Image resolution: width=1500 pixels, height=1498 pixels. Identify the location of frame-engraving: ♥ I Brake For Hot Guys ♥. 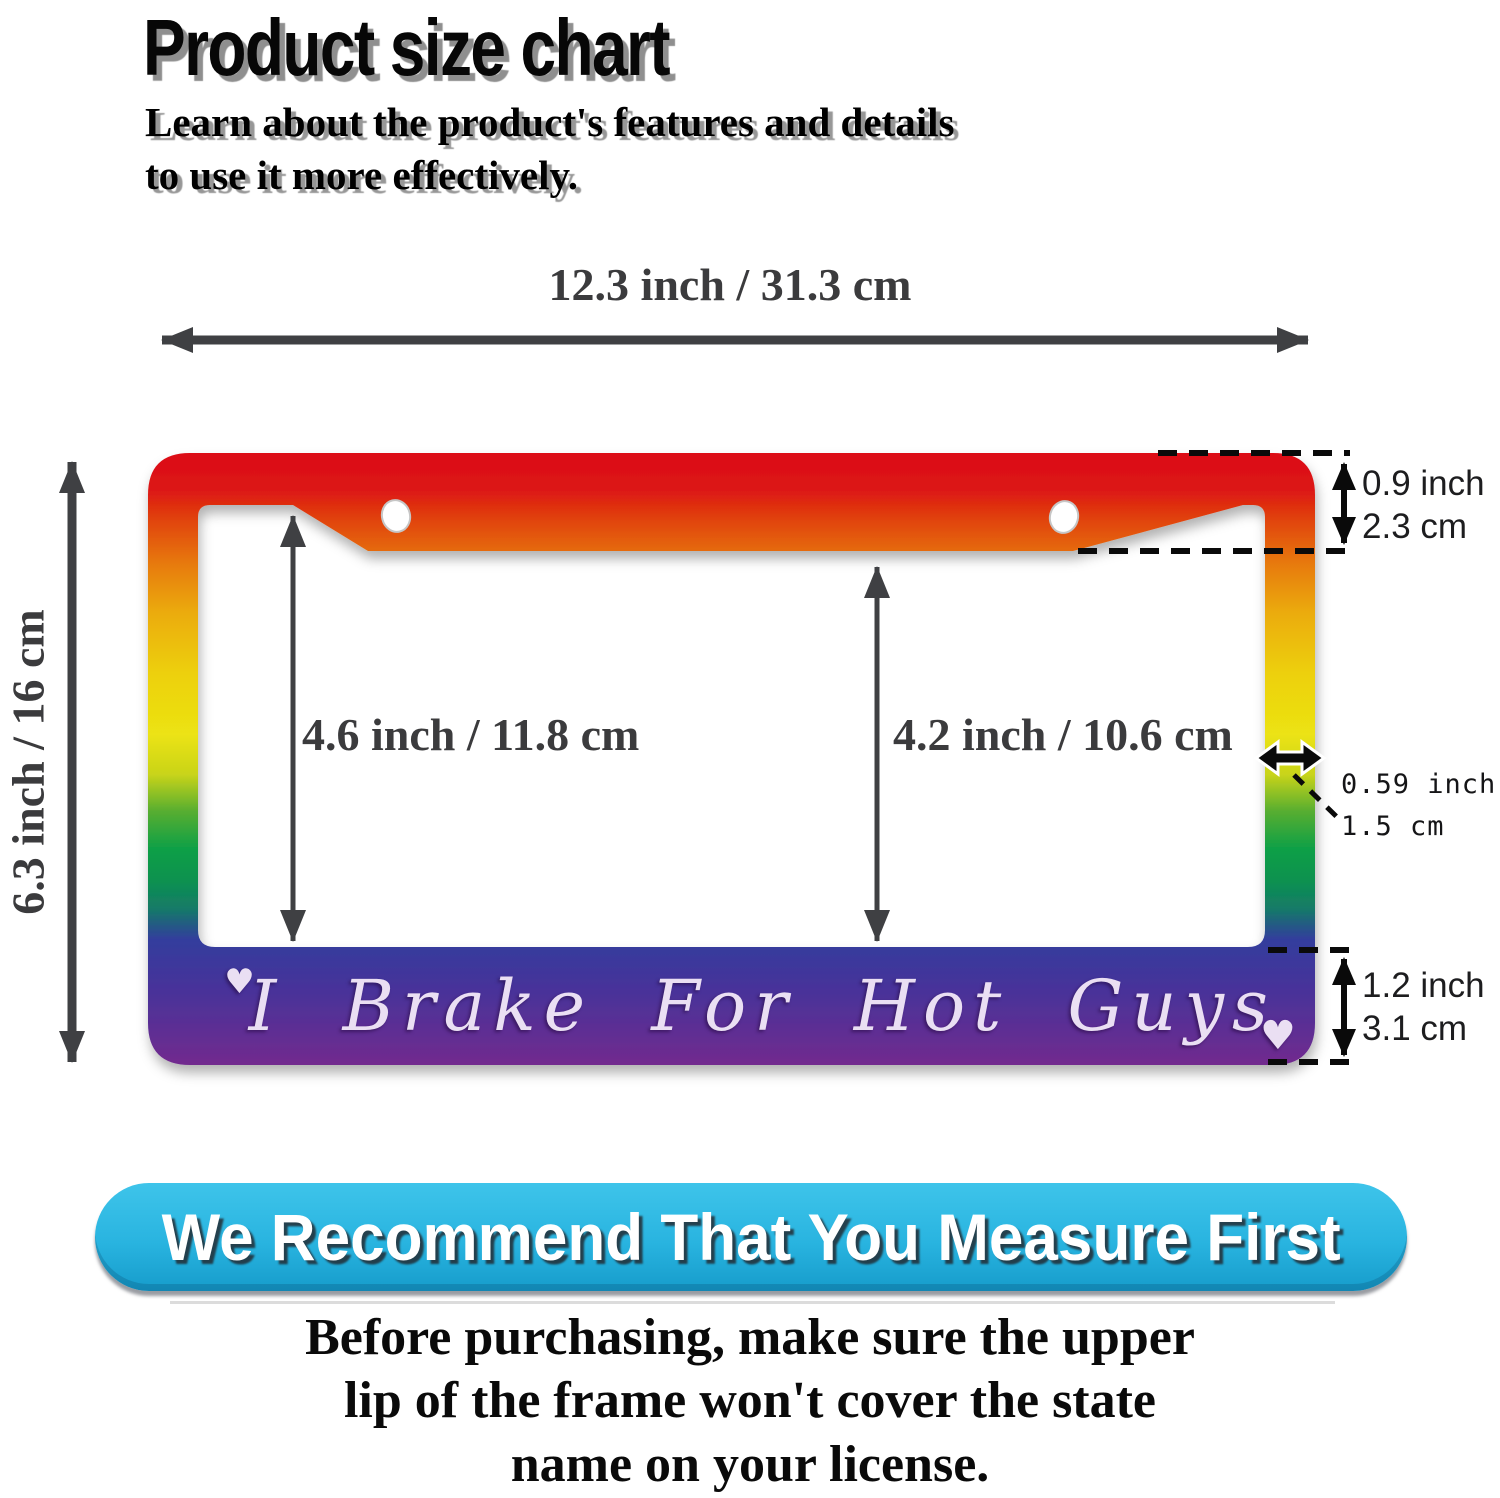
(760, 1006).